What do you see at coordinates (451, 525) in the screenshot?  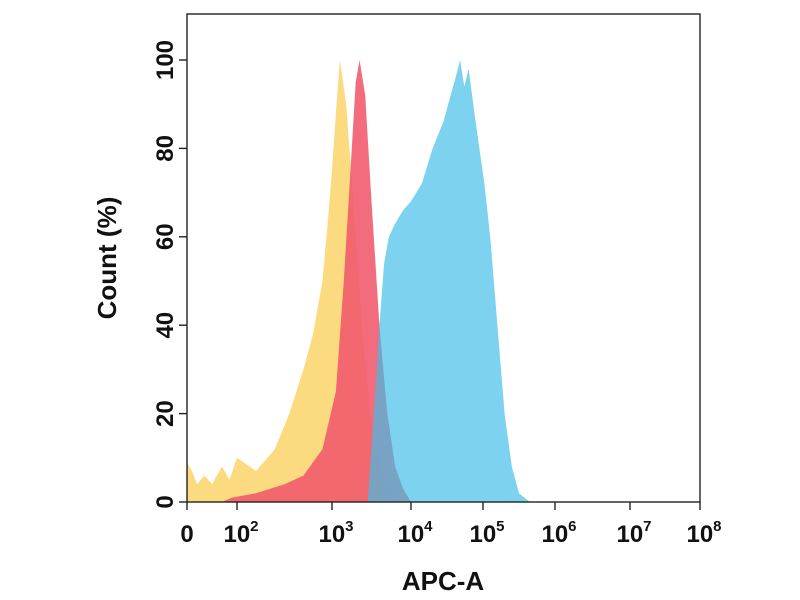 I see `x-tick-layer: 0 10² 10³ 10⁴ 10⁵ 10⁶ 10⁷ 10⁸` at bounding box center [451, 525].